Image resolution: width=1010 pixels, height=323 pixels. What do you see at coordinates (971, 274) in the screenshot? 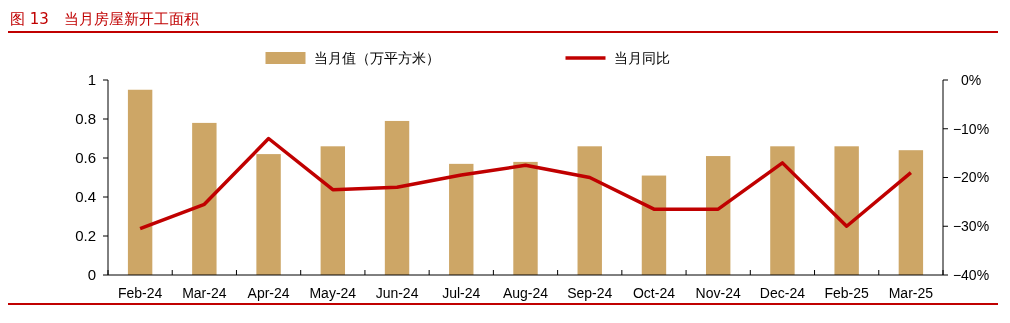
I see `y2-tick-label: −40%` at bounding box center [971, 274].